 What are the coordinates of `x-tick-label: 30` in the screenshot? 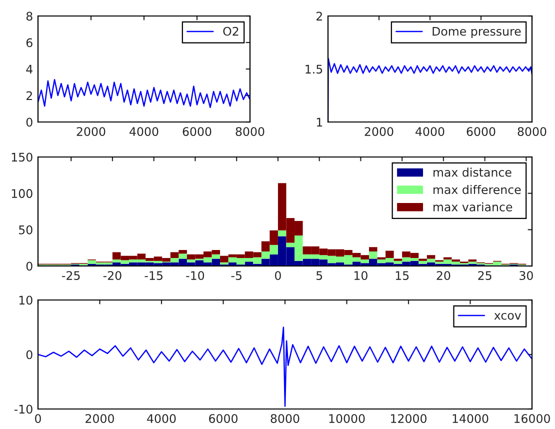 It's located at (526, 275).